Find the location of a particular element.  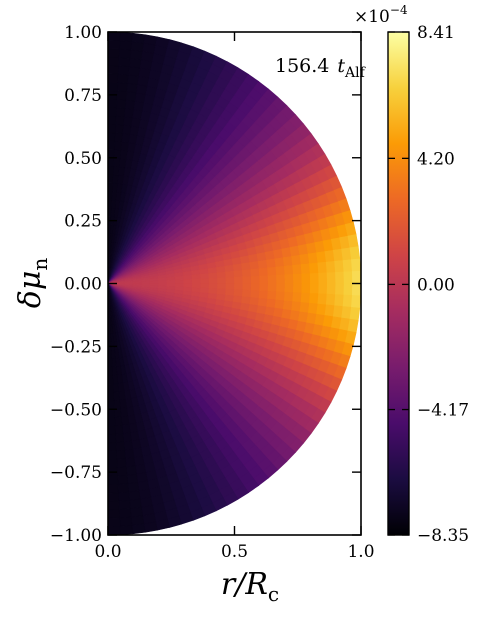

colorbar is located at coordinates (398, 283).